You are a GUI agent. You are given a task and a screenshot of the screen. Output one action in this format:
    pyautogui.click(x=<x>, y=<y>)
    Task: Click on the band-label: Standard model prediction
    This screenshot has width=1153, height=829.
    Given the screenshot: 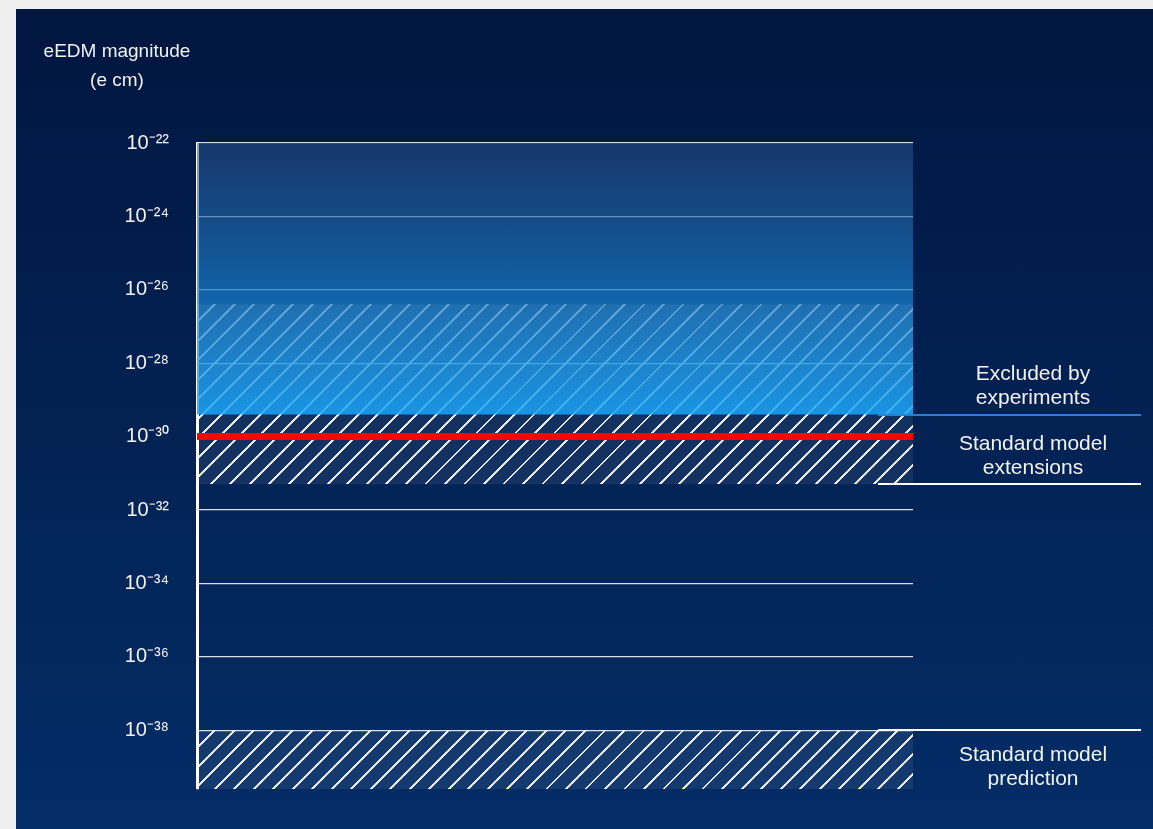 What is the action you would take?
    pyautogui.click(x=1033, y=765)
    